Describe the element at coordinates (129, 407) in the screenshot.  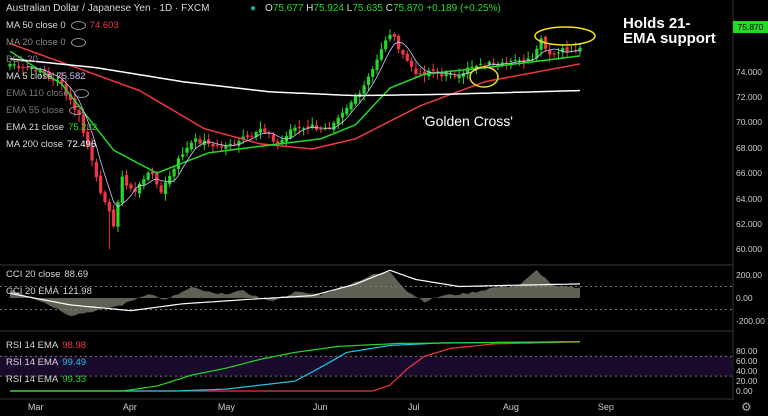
I see `x-tick-label: Apr` at that location.